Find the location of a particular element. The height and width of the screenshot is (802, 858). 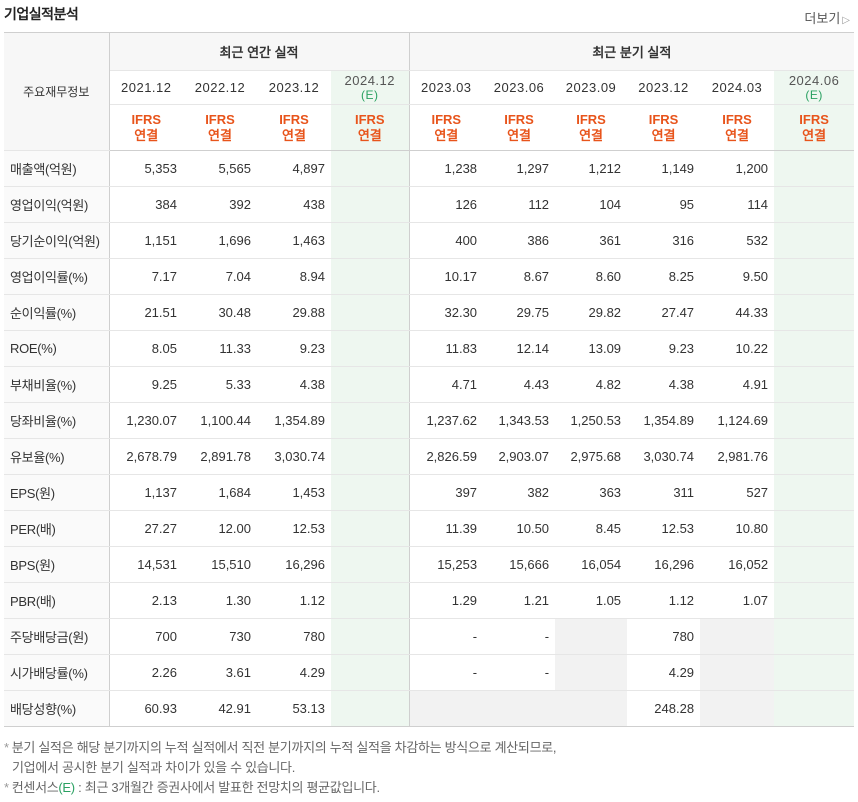

value-cell: 2,981.76 is located at coordinates (737, 456).